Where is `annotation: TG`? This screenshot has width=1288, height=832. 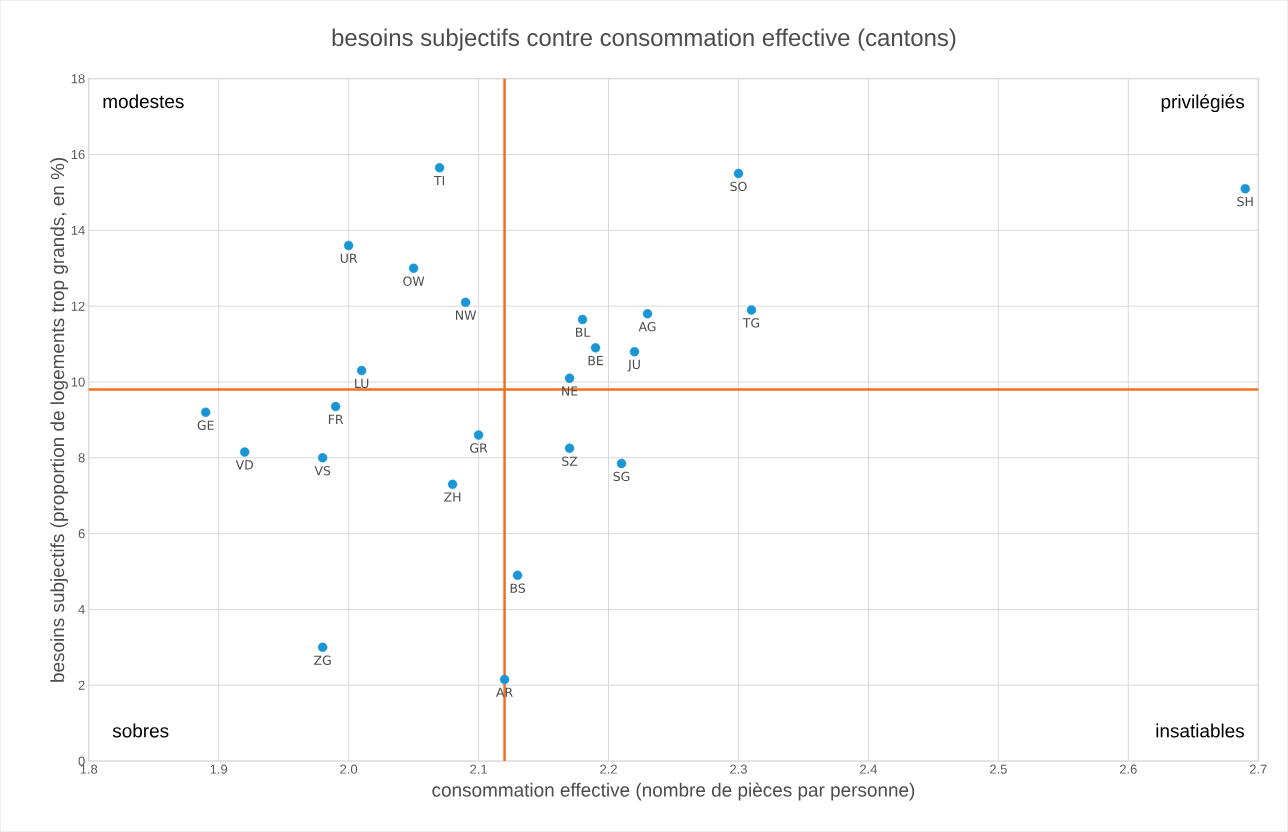 annotation: TG is located at coordinates (751, 323).